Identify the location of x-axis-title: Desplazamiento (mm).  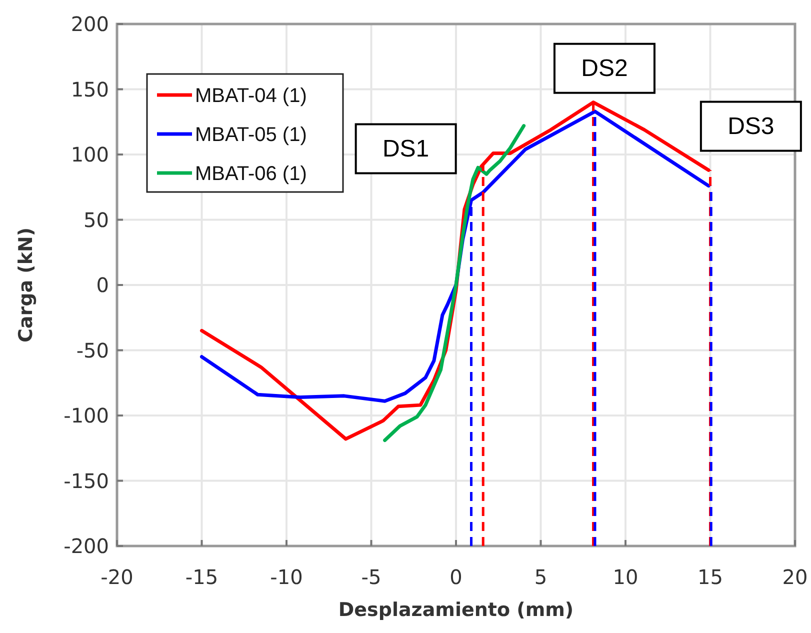
(456, 610).